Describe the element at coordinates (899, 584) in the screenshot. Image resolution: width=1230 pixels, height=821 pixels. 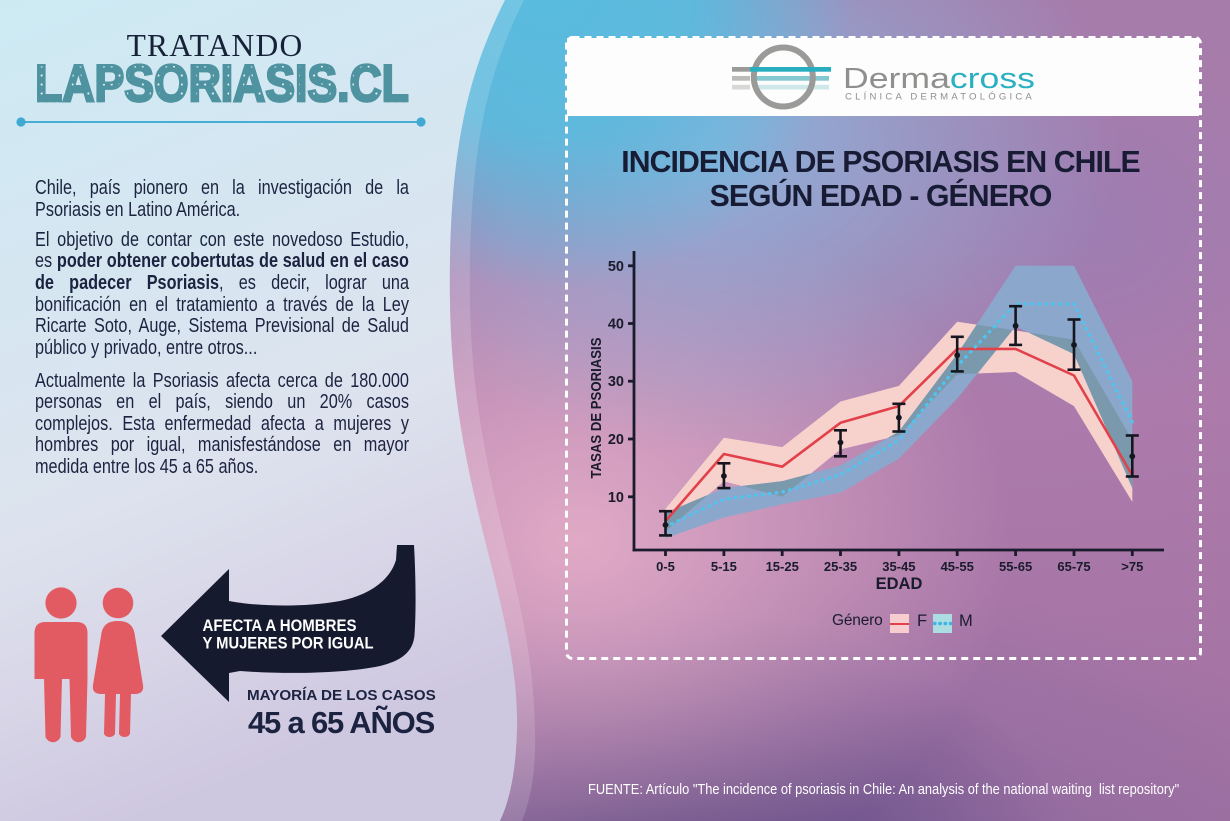
I see `svg-text: EDAD` at that location.